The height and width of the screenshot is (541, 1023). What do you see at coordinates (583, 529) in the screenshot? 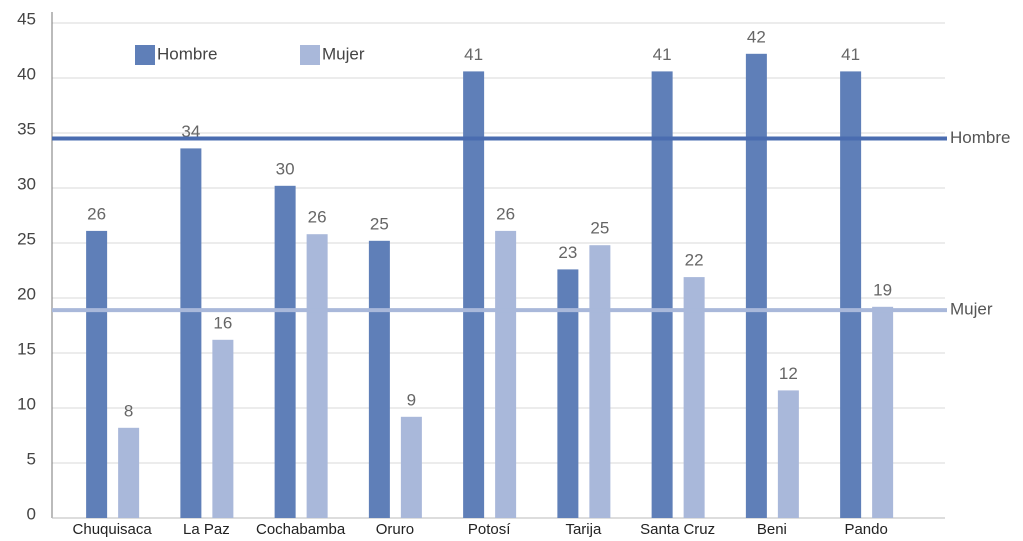
I see `x-tick-label: Tarija` at bounding box center [583, 529].